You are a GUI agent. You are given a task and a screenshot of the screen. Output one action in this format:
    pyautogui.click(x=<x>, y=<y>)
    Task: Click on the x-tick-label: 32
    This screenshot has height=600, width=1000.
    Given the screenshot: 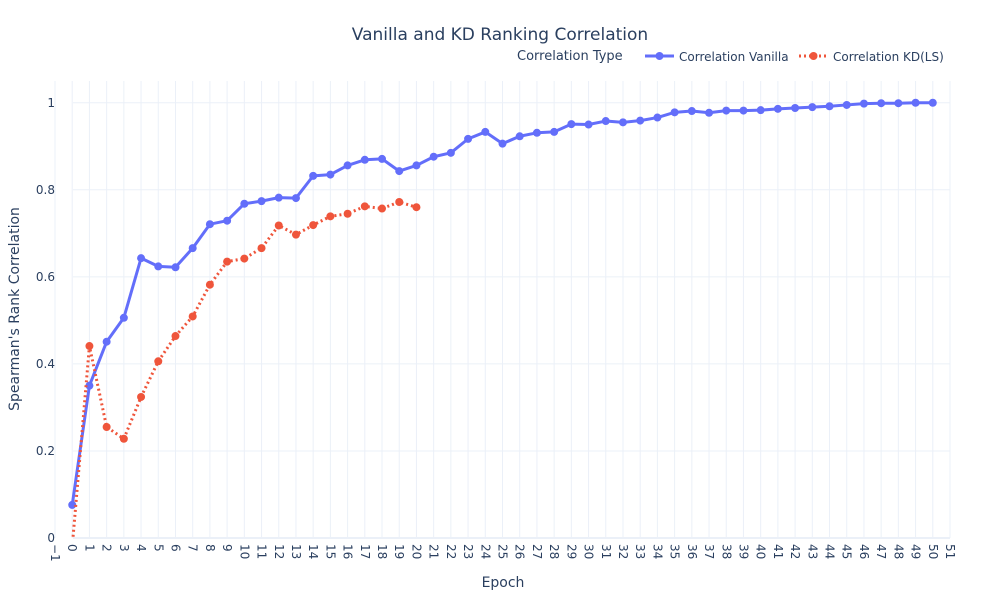 What is the action you would take?
    pyautogui.click(x=623, y=551)
    